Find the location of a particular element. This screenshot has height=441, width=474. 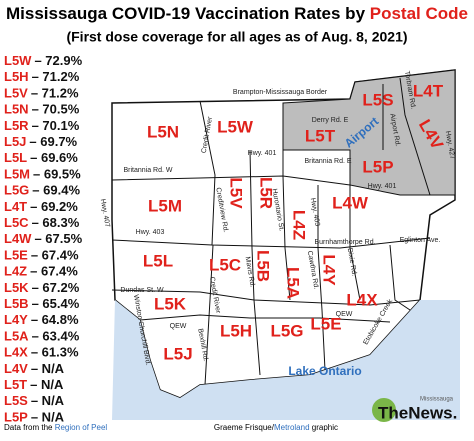

rate-value: – 67.2% is located at coordinates (56, 287).